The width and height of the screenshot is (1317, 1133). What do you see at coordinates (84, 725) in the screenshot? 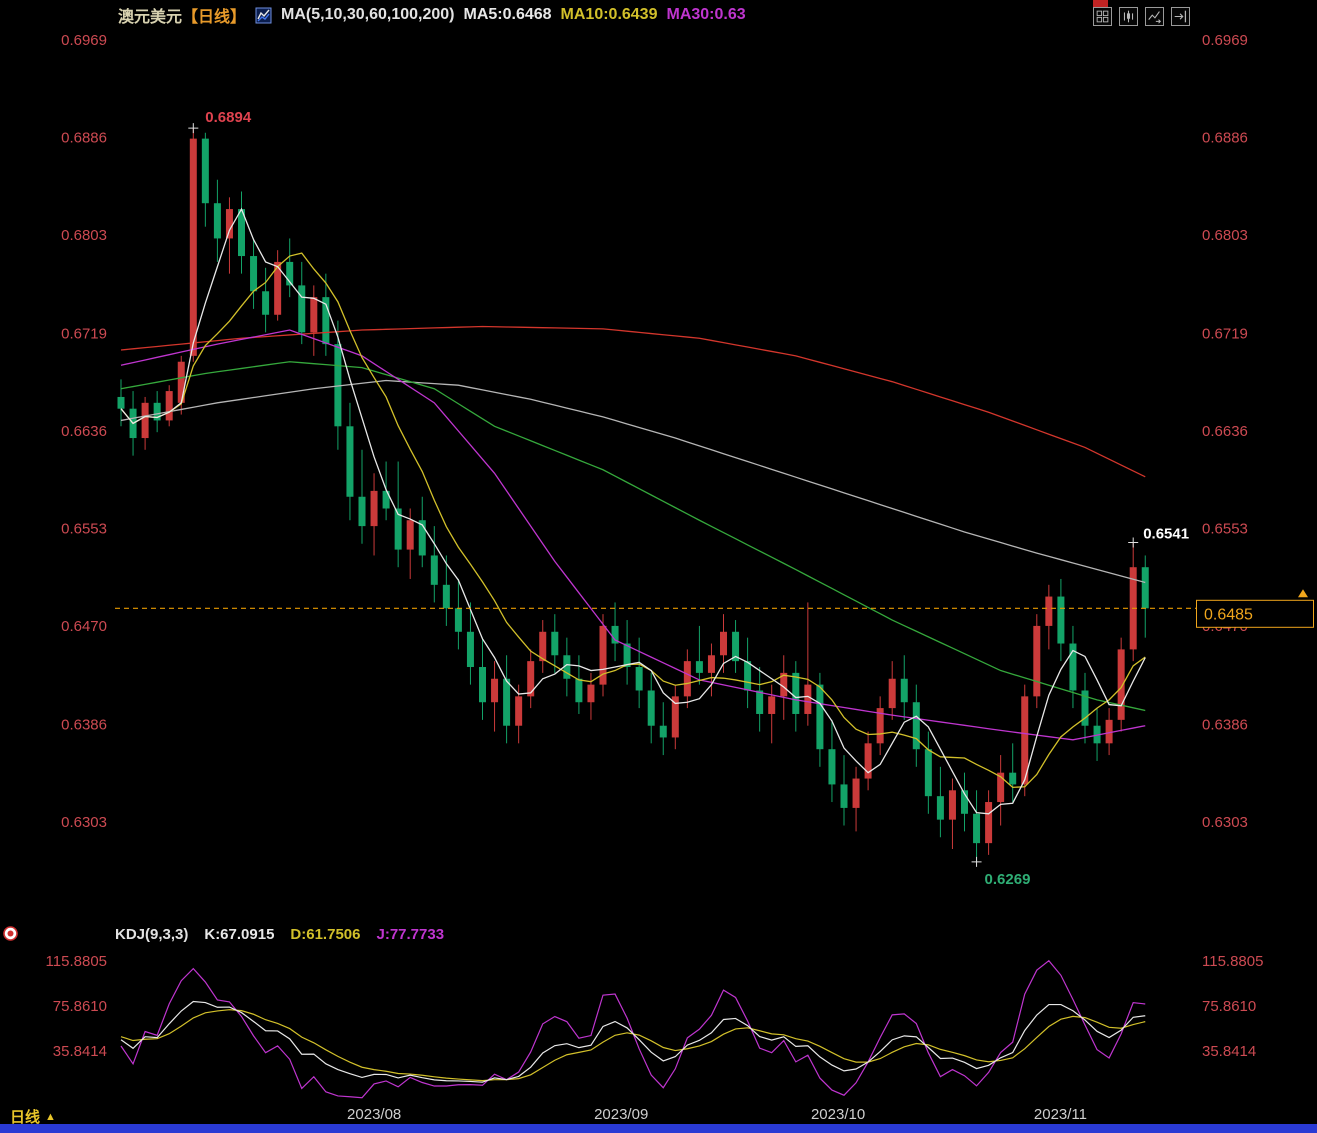
I see `y-axis-label-left: 0.6386` at bounding box center [84, 725].